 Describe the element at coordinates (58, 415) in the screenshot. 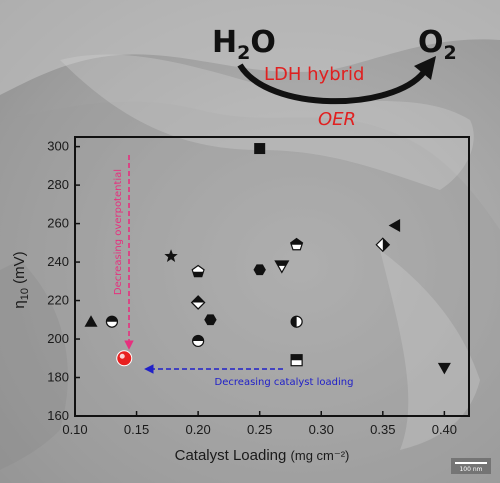

I see `y-tick-label: 160` at that location.